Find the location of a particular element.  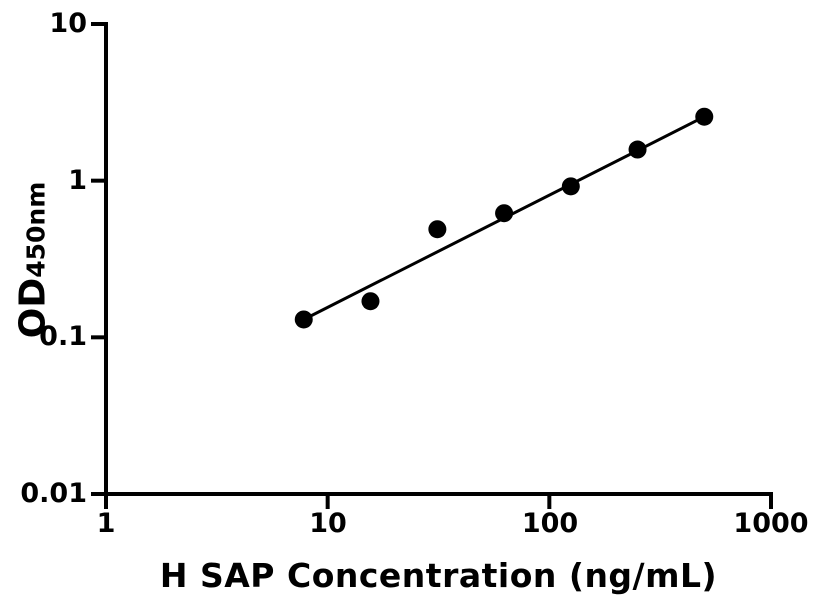

x-tick-label-1000: 1000 is located at coordinates (771, 523).